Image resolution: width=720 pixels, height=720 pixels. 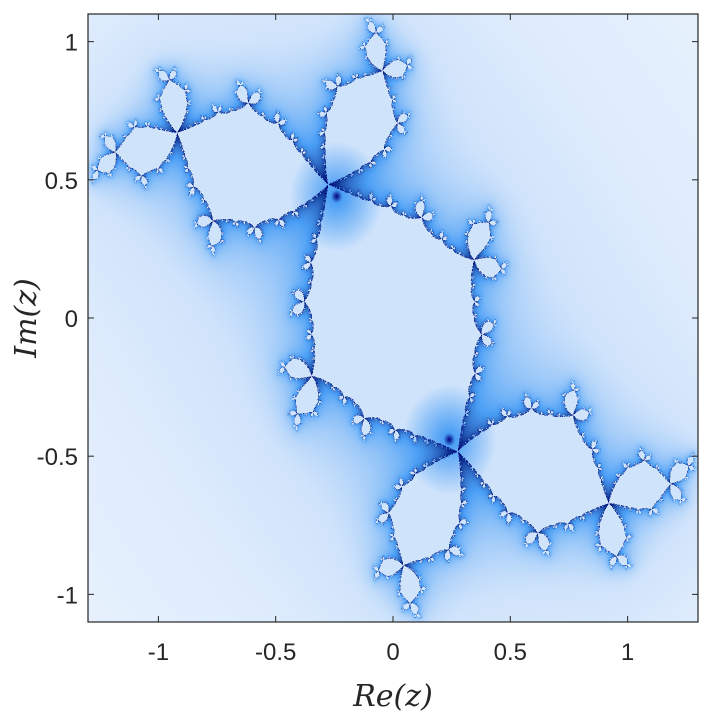 I want to click on x-tick-label: -1, so click(x=158, y=652).